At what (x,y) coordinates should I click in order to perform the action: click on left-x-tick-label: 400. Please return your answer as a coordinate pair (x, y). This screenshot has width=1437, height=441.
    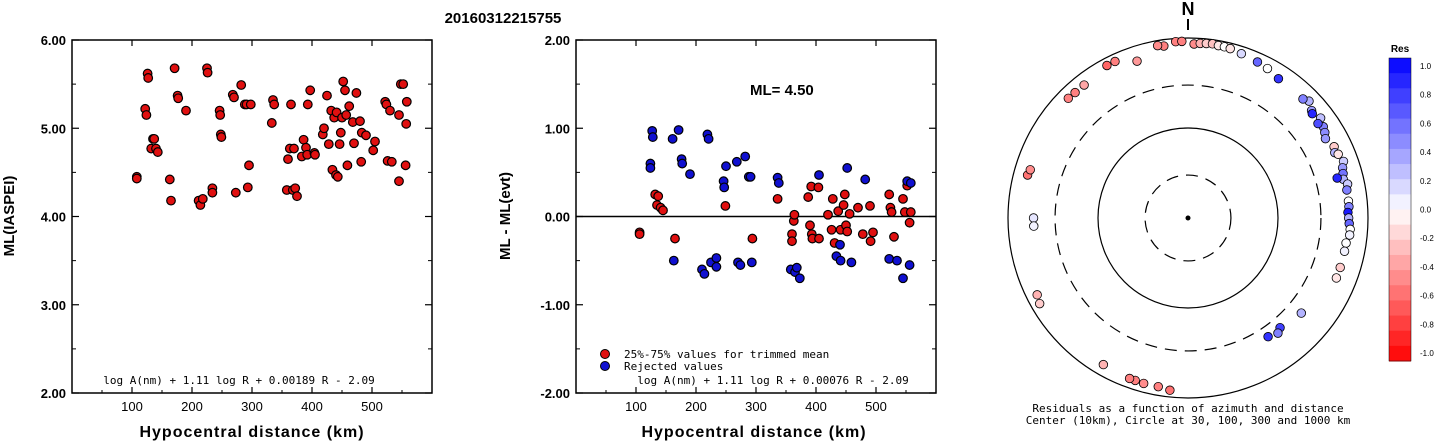
    Looking at the image, I should click on (312, 406).